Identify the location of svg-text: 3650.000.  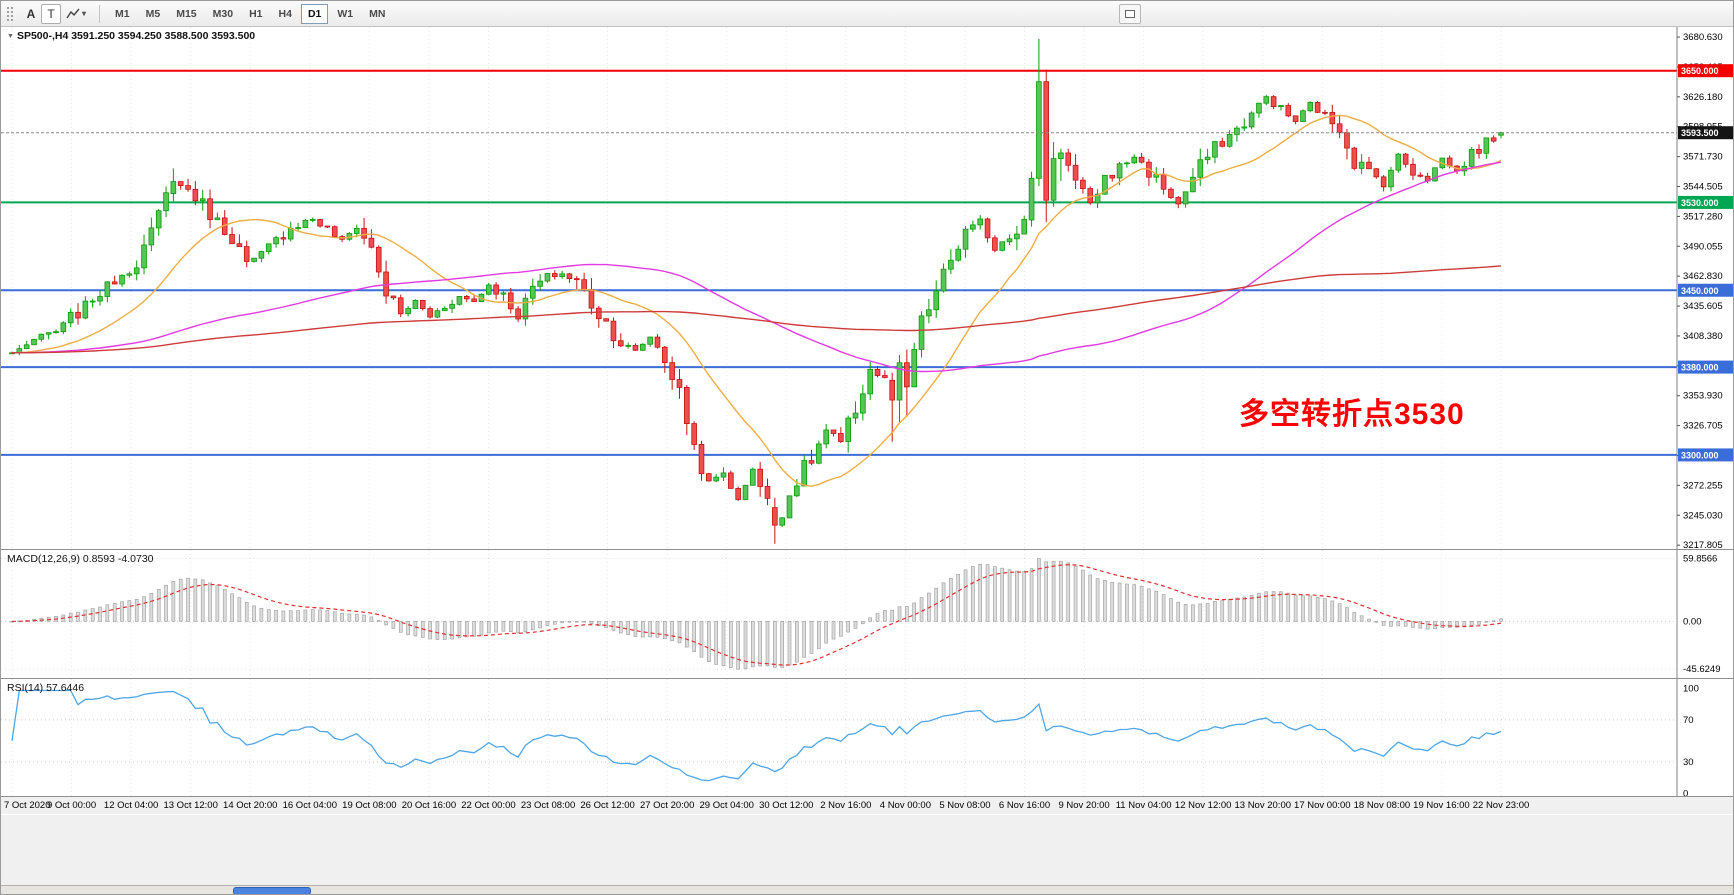
(1700, 71).